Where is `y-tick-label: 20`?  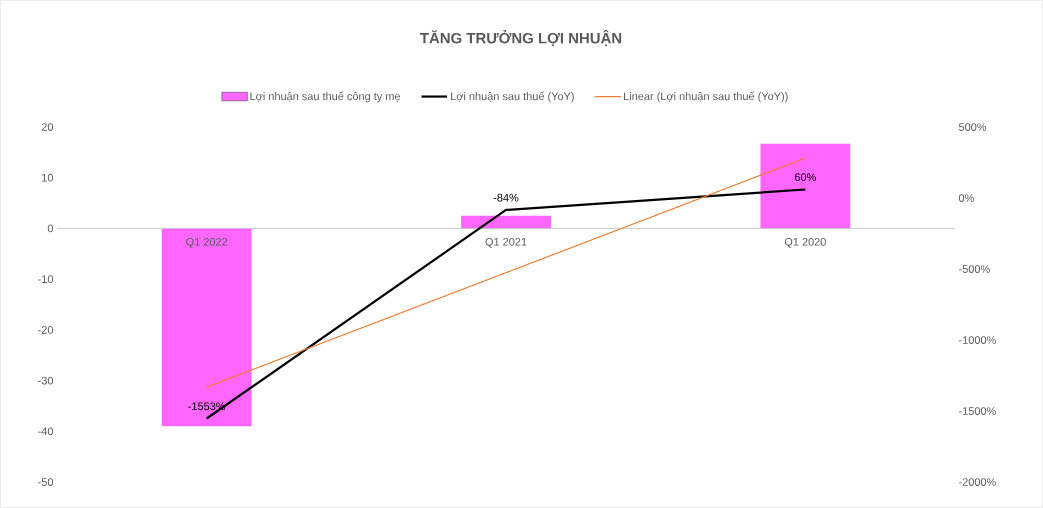
y-tick-label: 20 is located at coordinates (47, 127).